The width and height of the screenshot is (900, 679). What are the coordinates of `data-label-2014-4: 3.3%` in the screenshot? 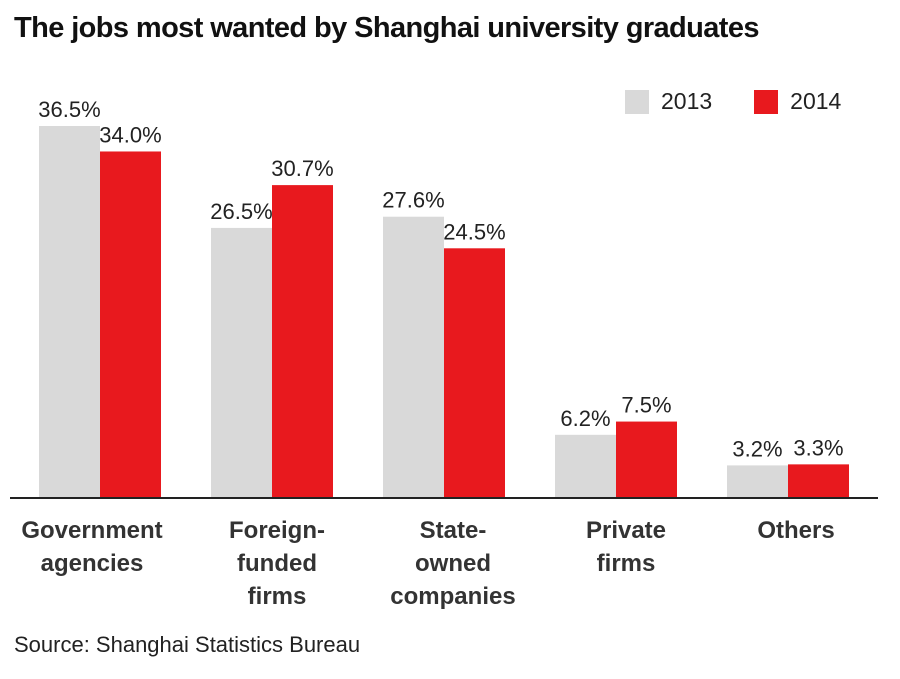 It's located at (818, 447).